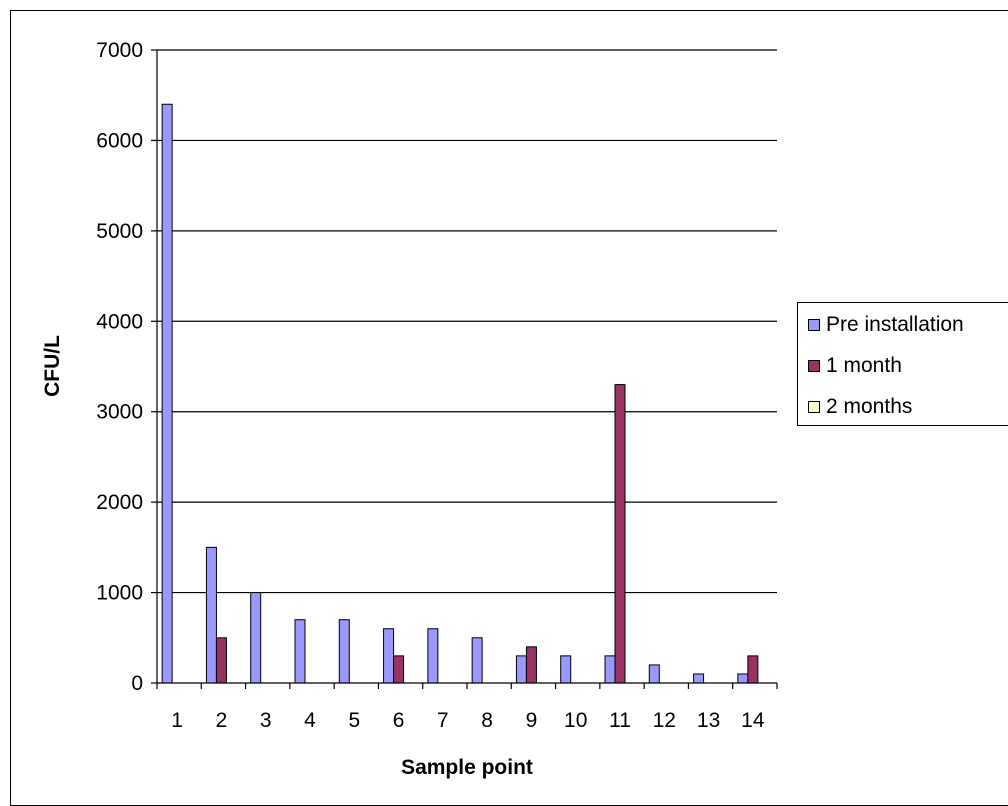  What do you see at coordinates (487, 720) in the screenshot?
I see `x-tick-label: 8` at bounding box center [487, 720].